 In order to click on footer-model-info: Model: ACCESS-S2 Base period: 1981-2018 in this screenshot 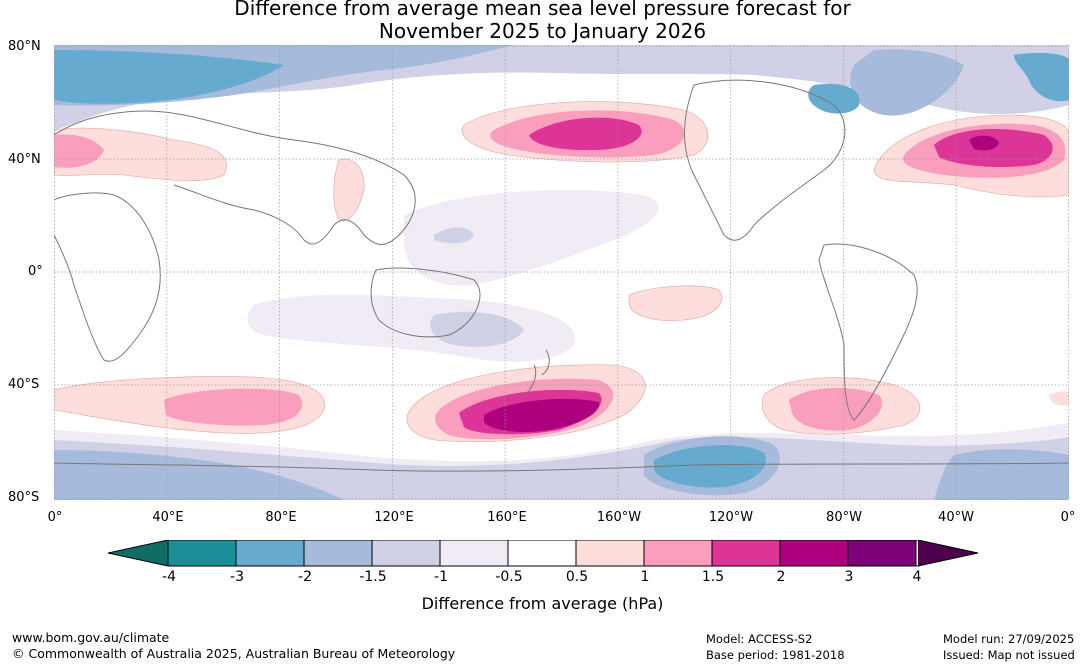, I will do `click(775, 647)`.